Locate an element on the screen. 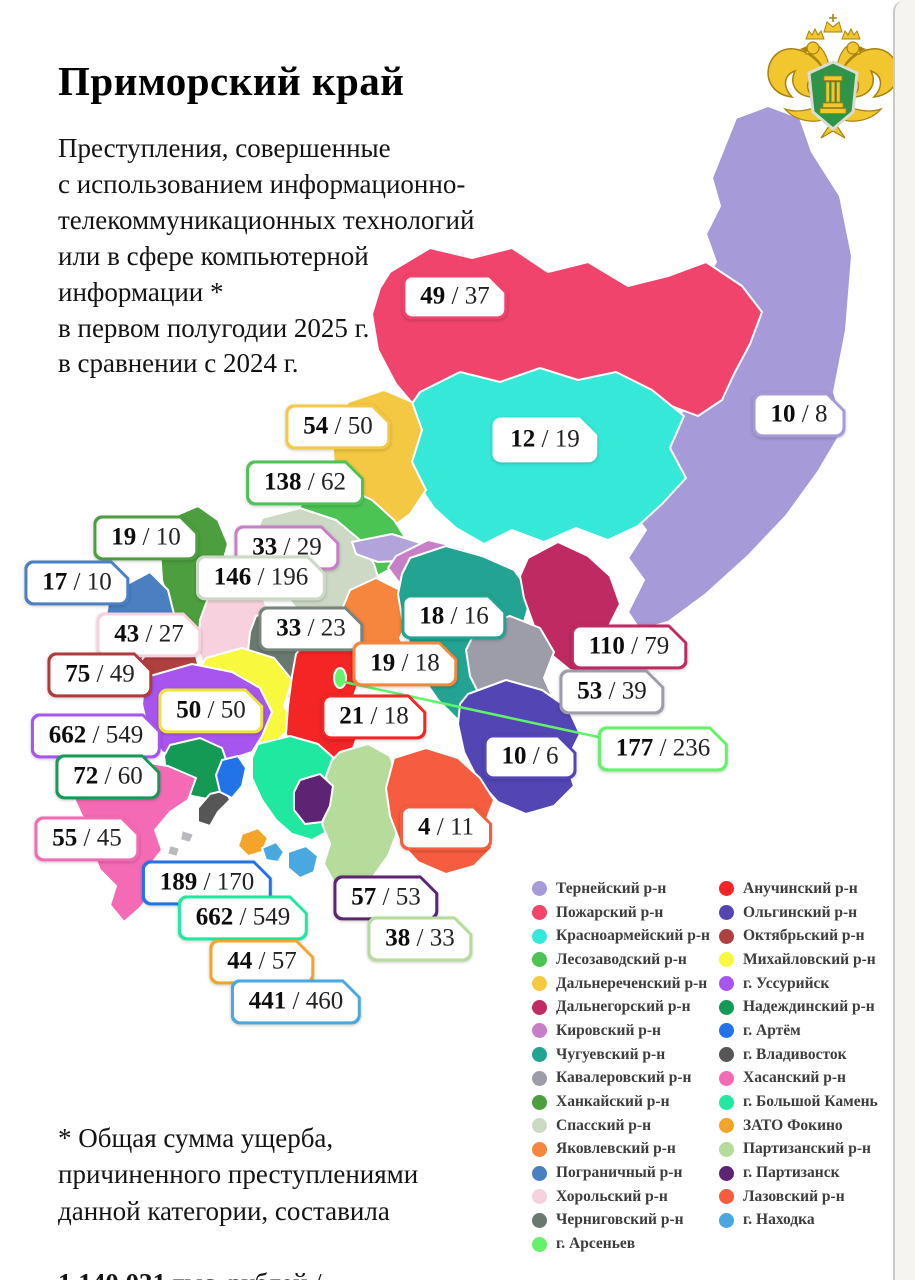 The image size is (915, 1280). legend-label: Лазовский р-н is located at coordinates (794, 1196).